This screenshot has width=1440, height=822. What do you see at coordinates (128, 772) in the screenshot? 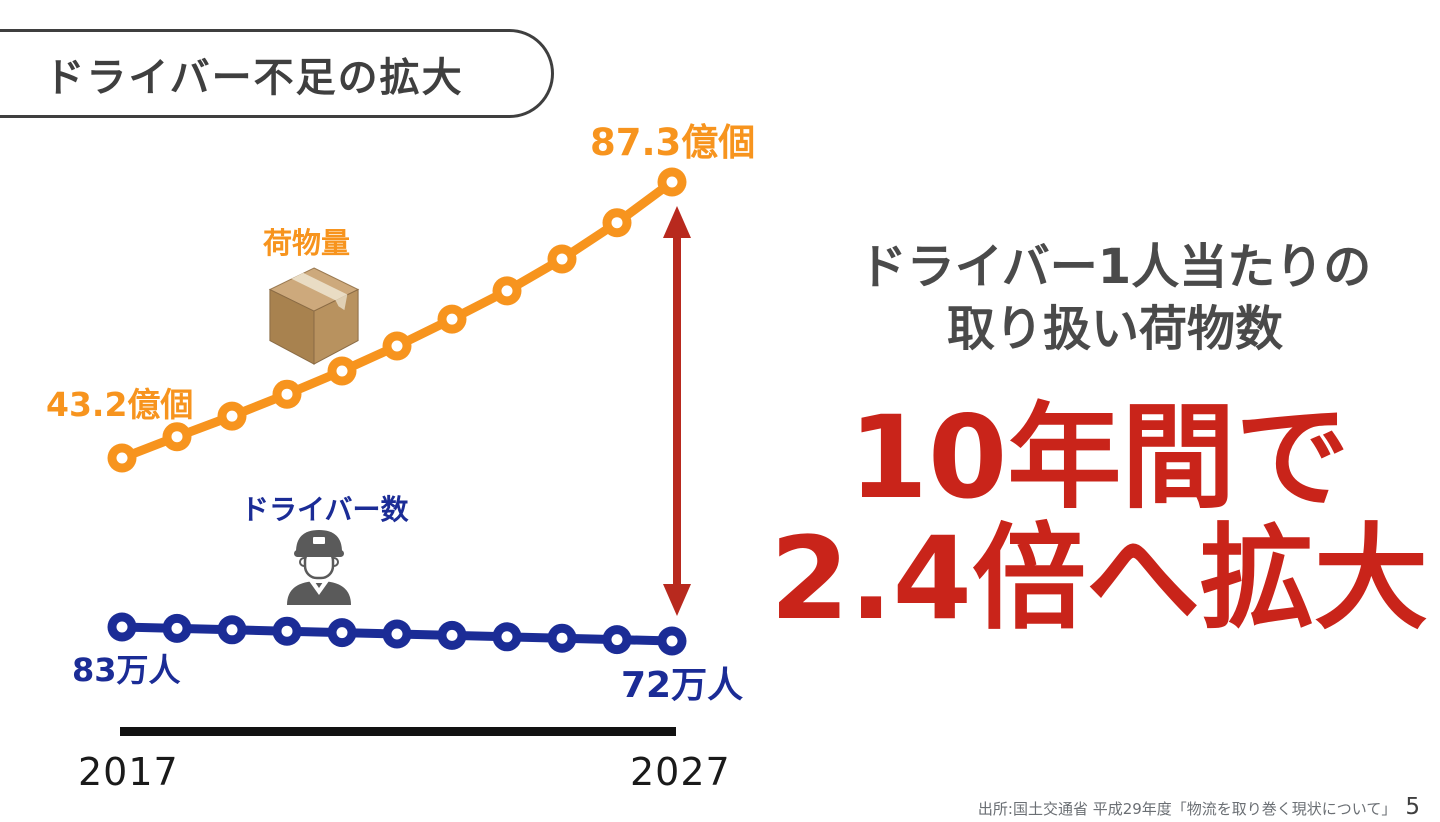
I see `x-axis-label-start: 2017` at bounding box center [128, 772].